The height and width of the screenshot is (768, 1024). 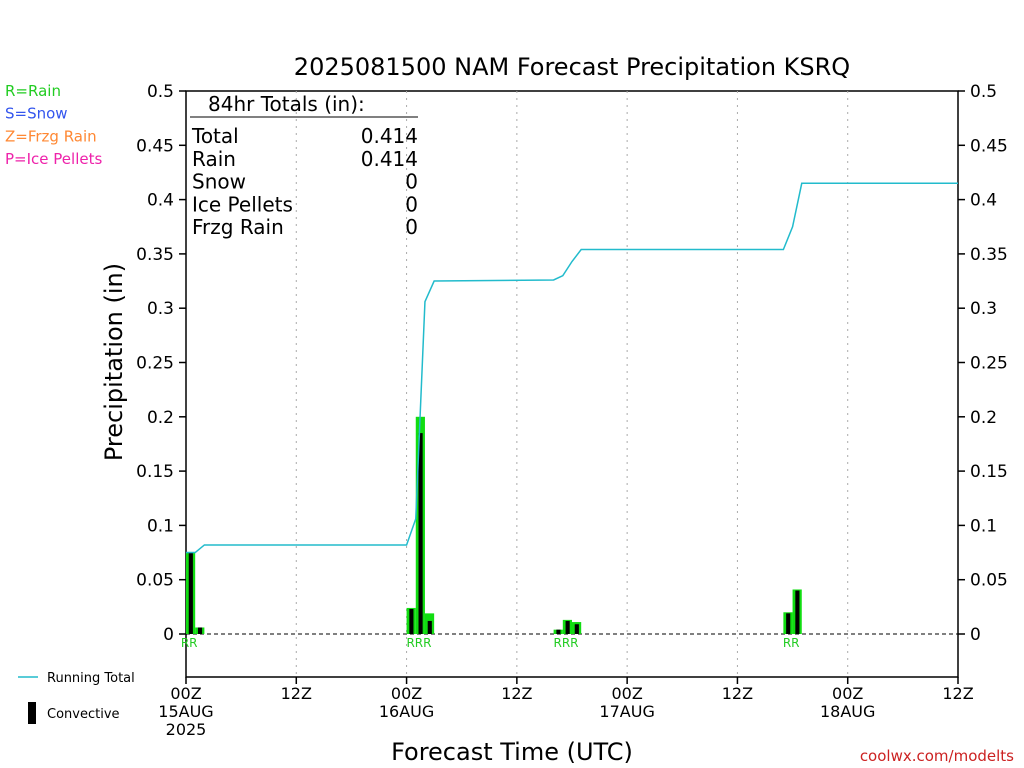 I want to click on totals-label: Total, so click(x=215, y=136).